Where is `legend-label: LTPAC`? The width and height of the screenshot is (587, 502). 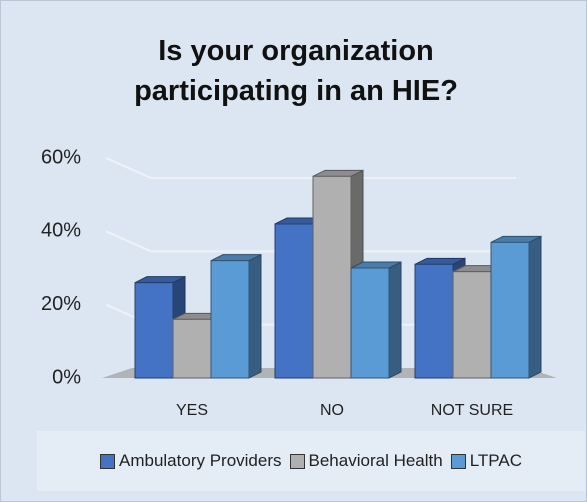
legend-label: LTPAC is located at coordinates (495, 460).